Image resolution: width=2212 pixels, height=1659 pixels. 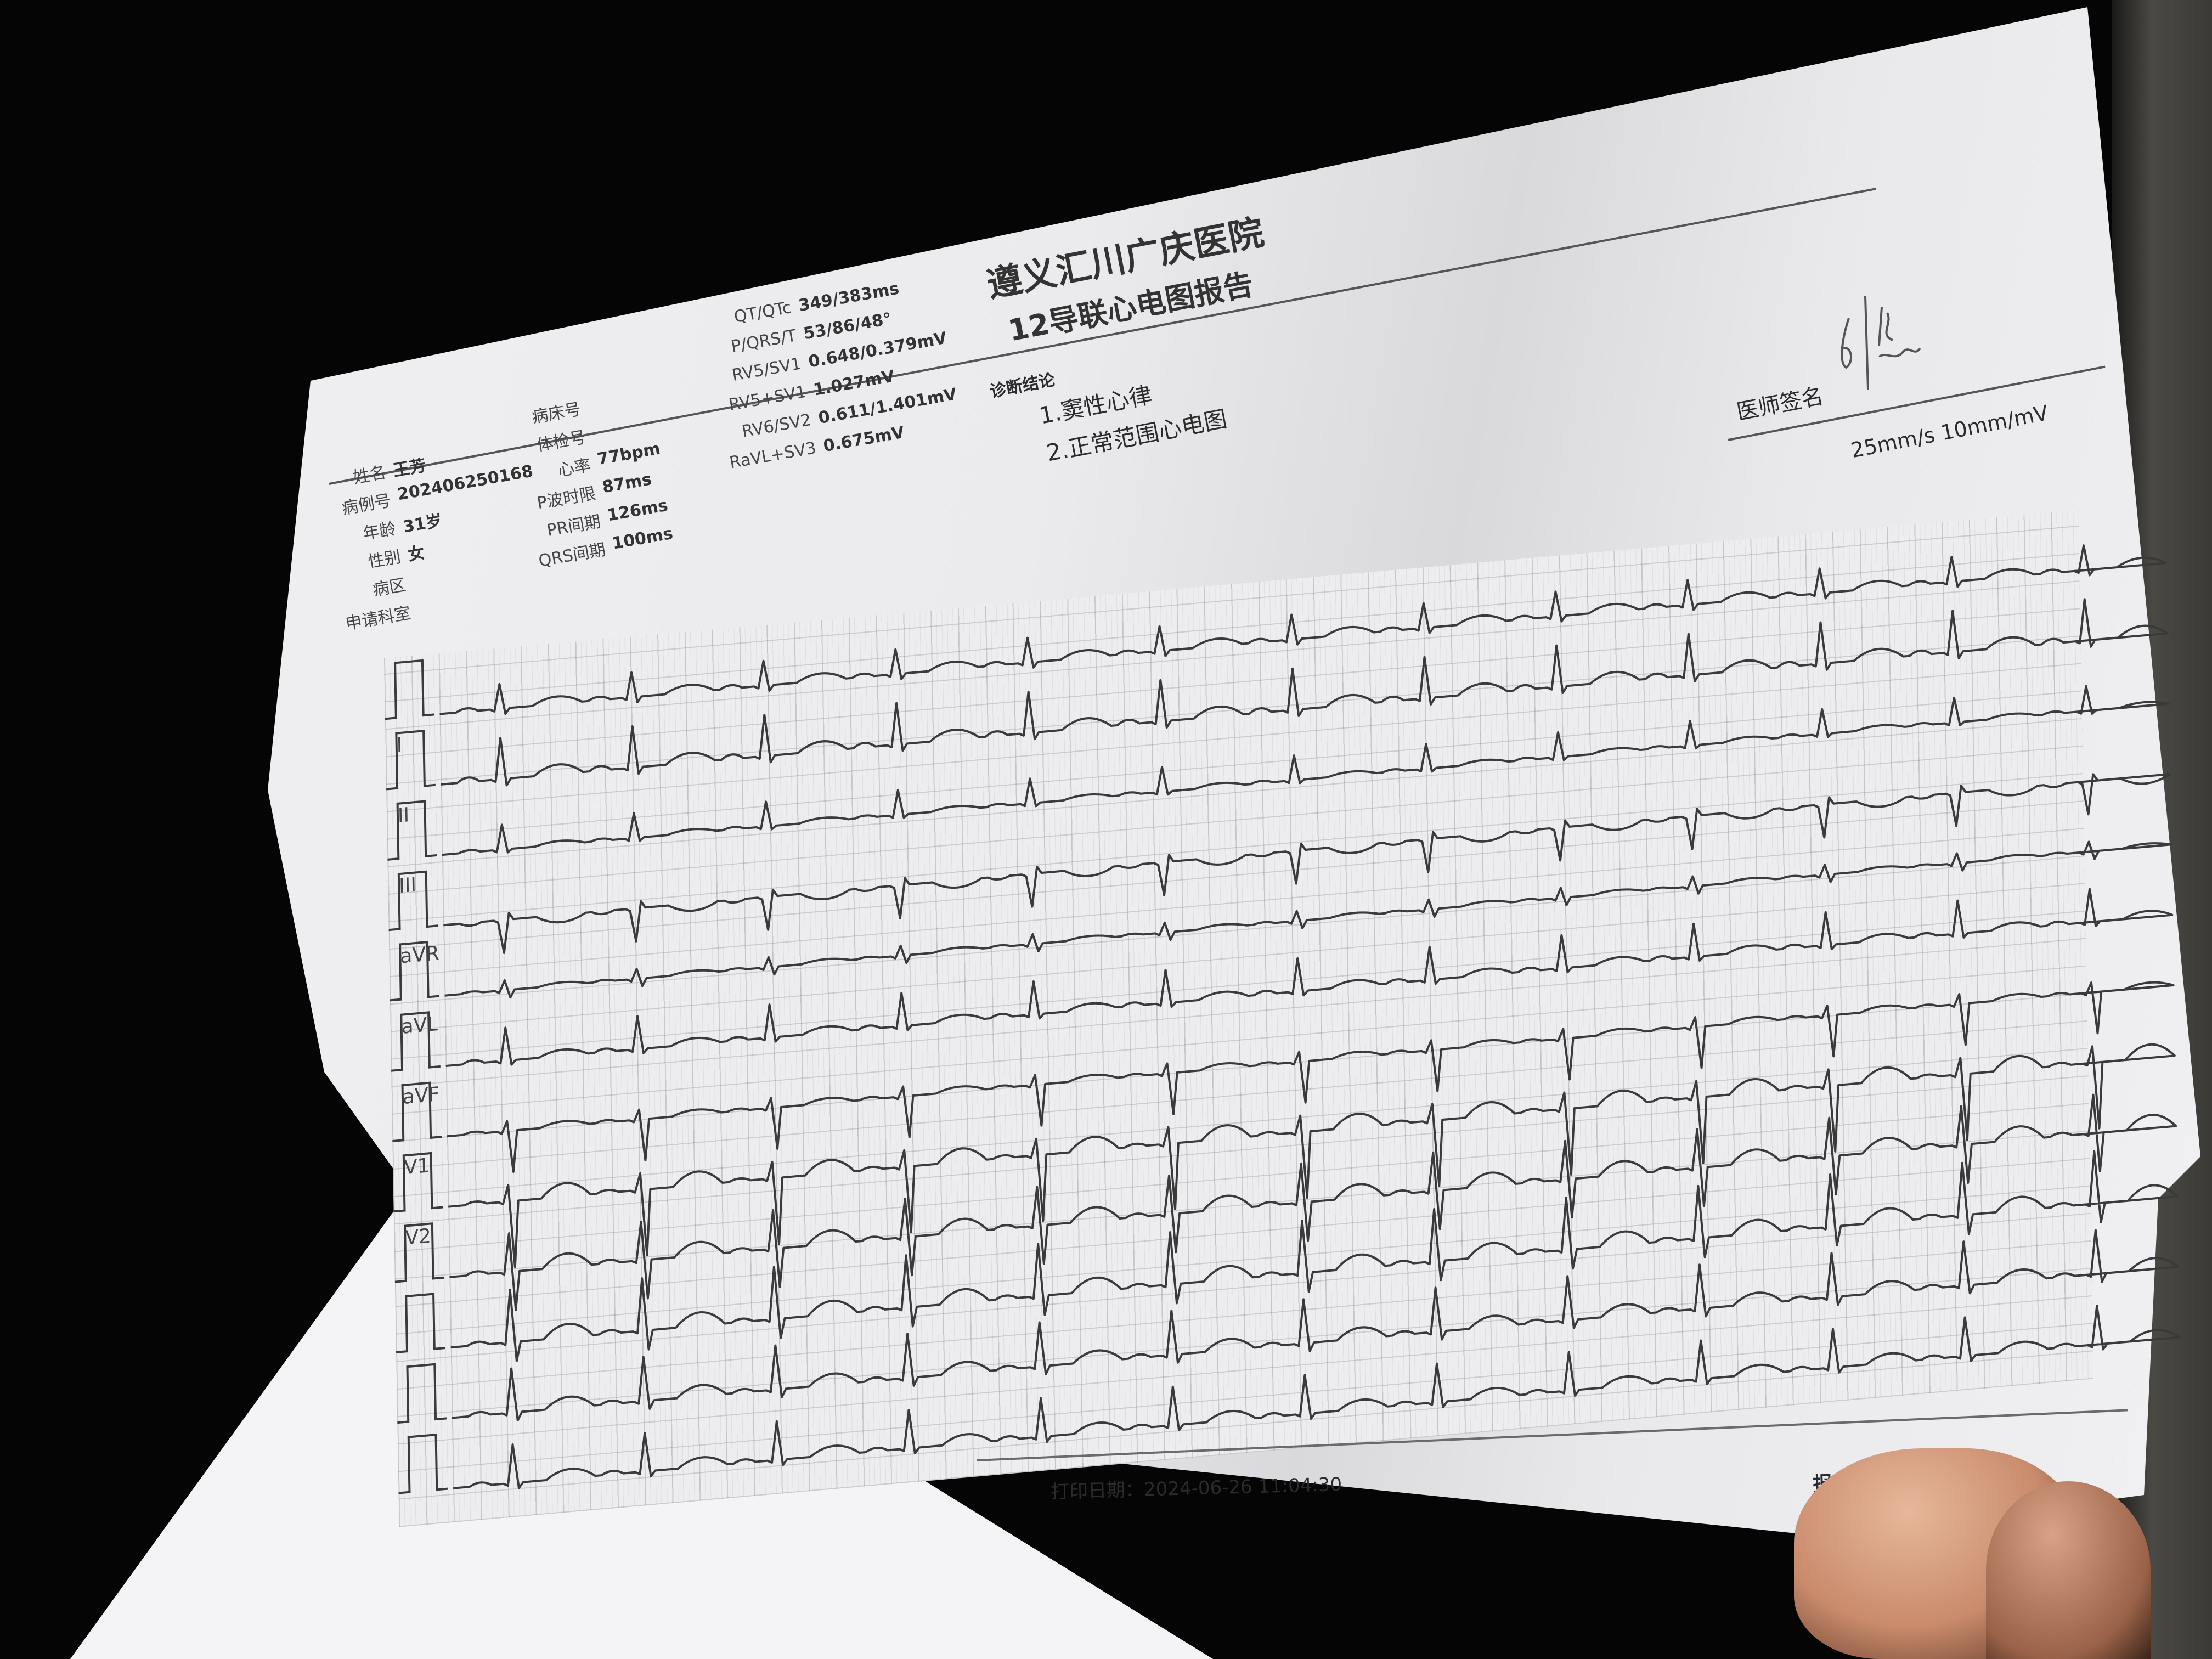 I want to click on lead-label-aVR: aVR, so click(x=420, y=955).